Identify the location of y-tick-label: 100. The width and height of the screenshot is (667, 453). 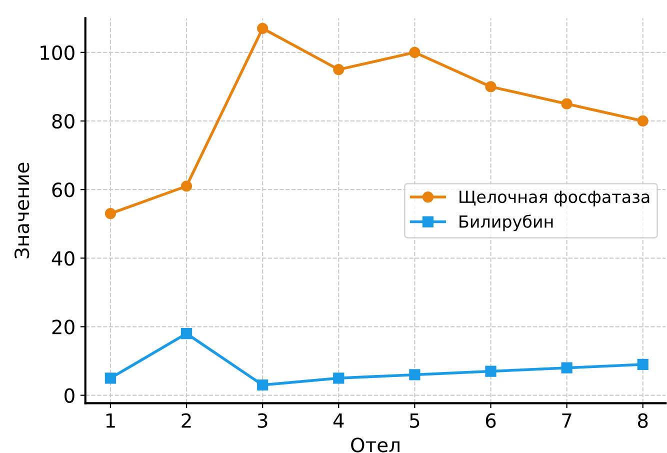
(57, 52).